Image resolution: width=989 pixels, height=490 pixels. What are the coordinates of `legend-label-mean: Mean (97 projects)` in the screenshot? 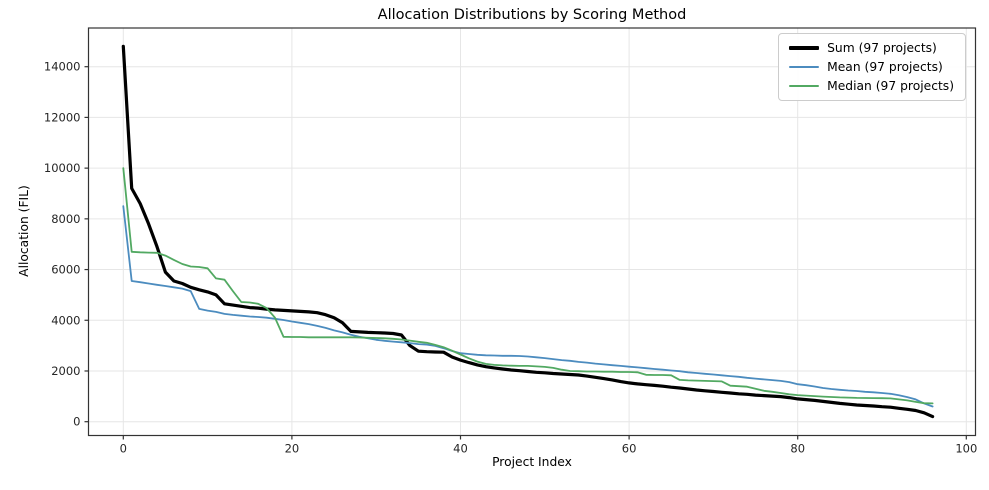 It's located at (885, 67).